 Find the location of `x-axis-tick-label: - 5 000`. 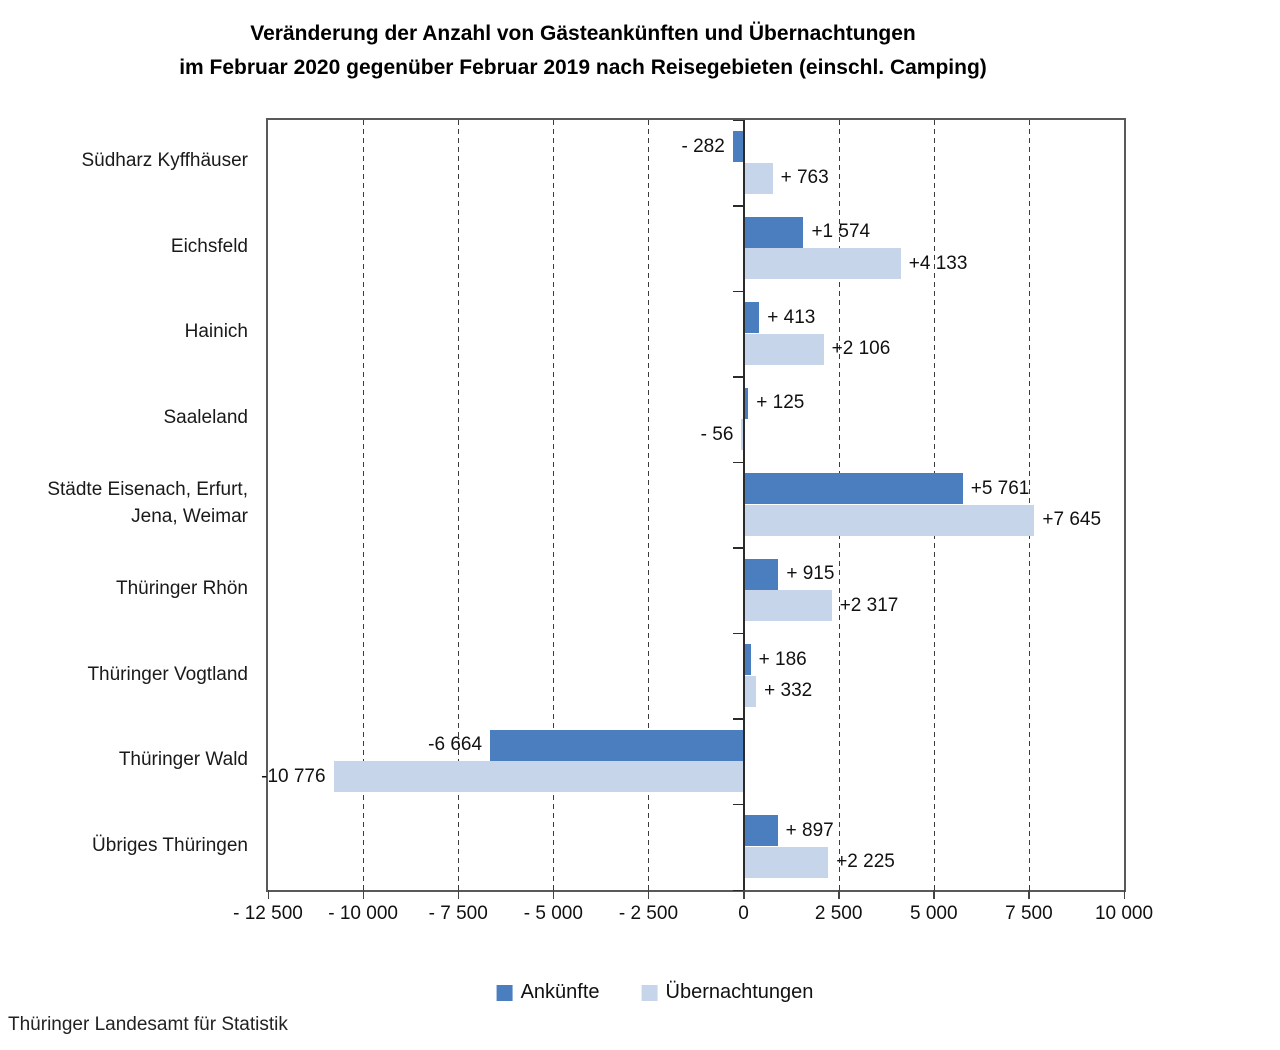

x-axis-tick-label: - 5 000 is located at coordinates (553, 913).